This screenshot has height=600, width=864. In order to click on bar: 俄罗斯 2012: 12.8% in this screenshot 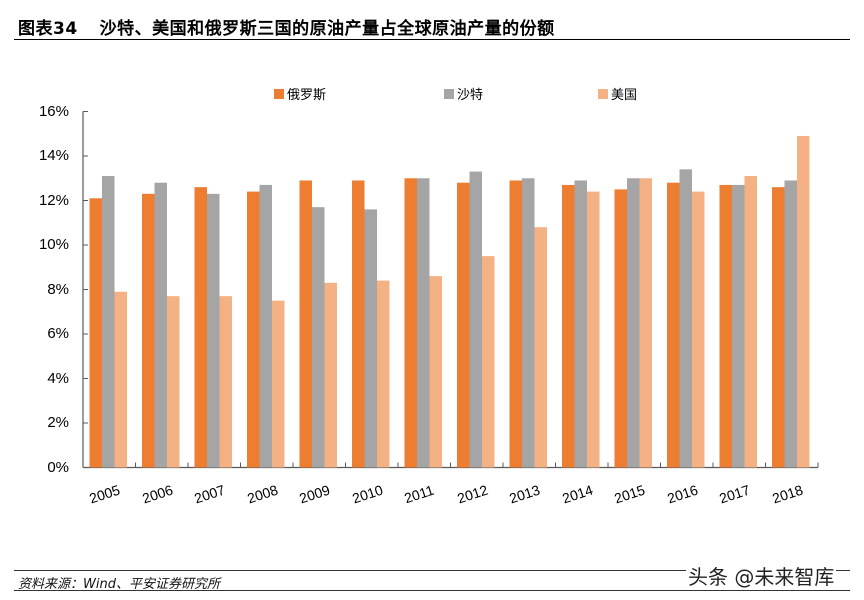, I will do `click(463, 325)`.